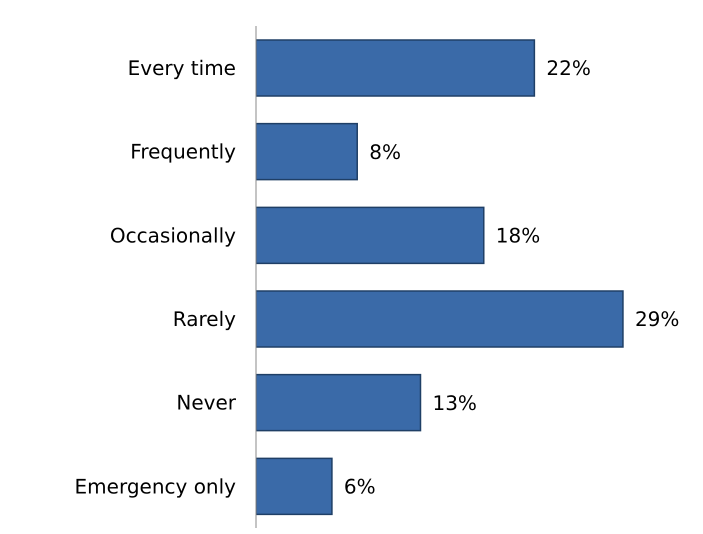  I want to click on y-tick-label: Rarely, so click(204, 318).